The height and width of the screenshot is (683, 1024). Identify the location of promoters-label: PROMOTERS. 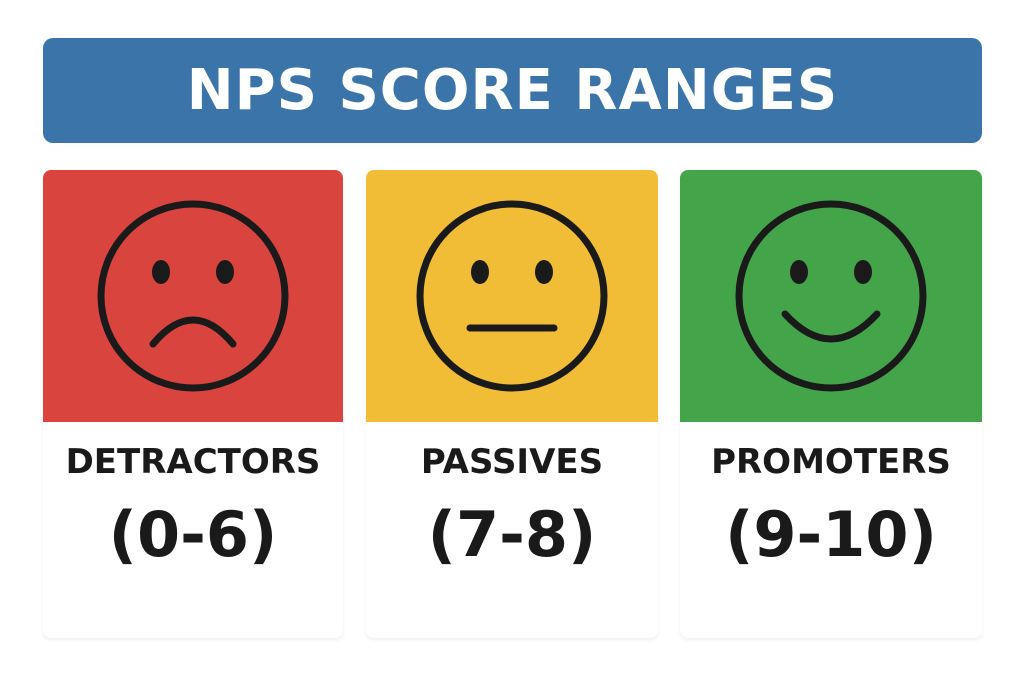
(831, 462).